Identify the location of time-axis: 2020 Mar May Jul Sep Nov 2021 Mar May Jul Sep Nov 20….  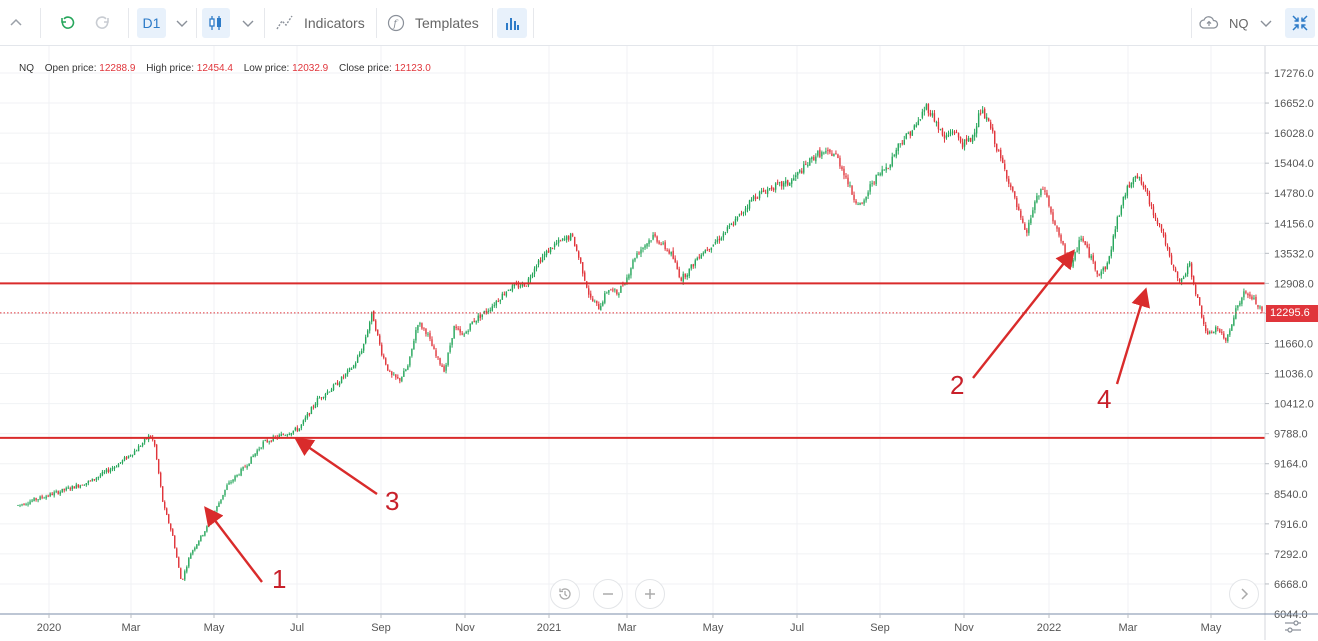
(659, 623).